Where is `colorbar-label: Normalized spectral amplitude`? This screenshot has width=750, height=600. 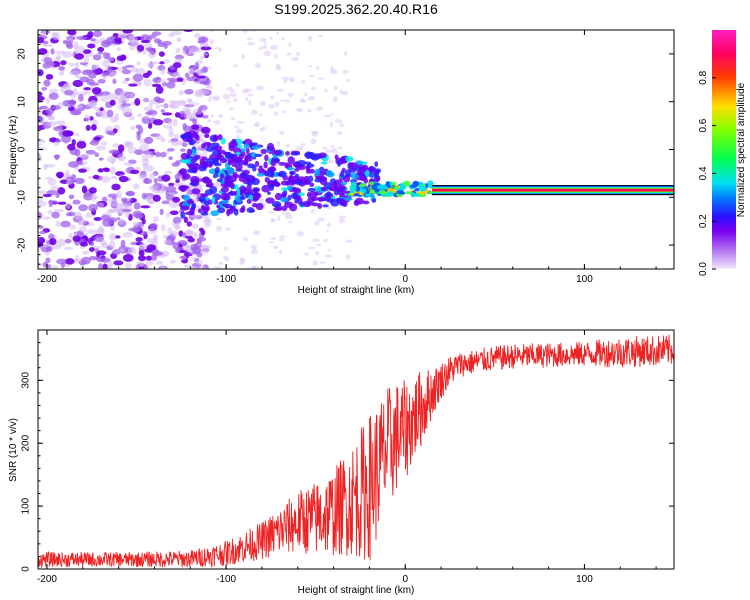 colorbar-label: Normalized spectral amplitude is located at coordinates (741, 149).